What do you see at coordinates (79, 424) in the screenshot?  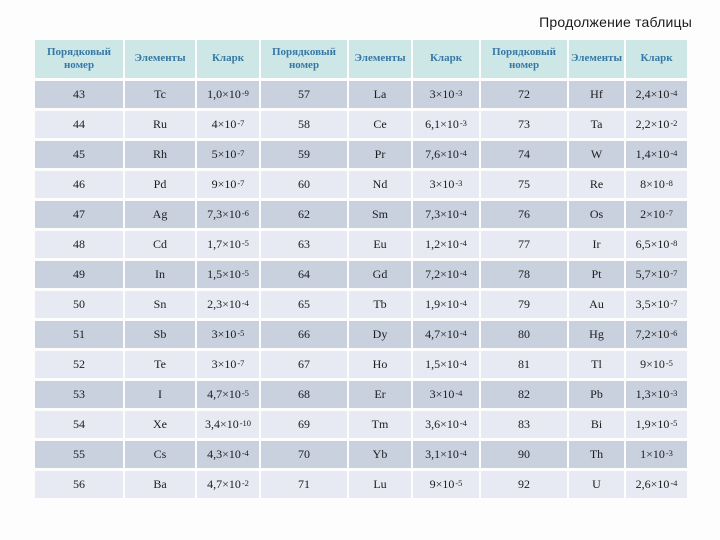 I see `ordinal-cell: 54` at bounding box center [79, 424].